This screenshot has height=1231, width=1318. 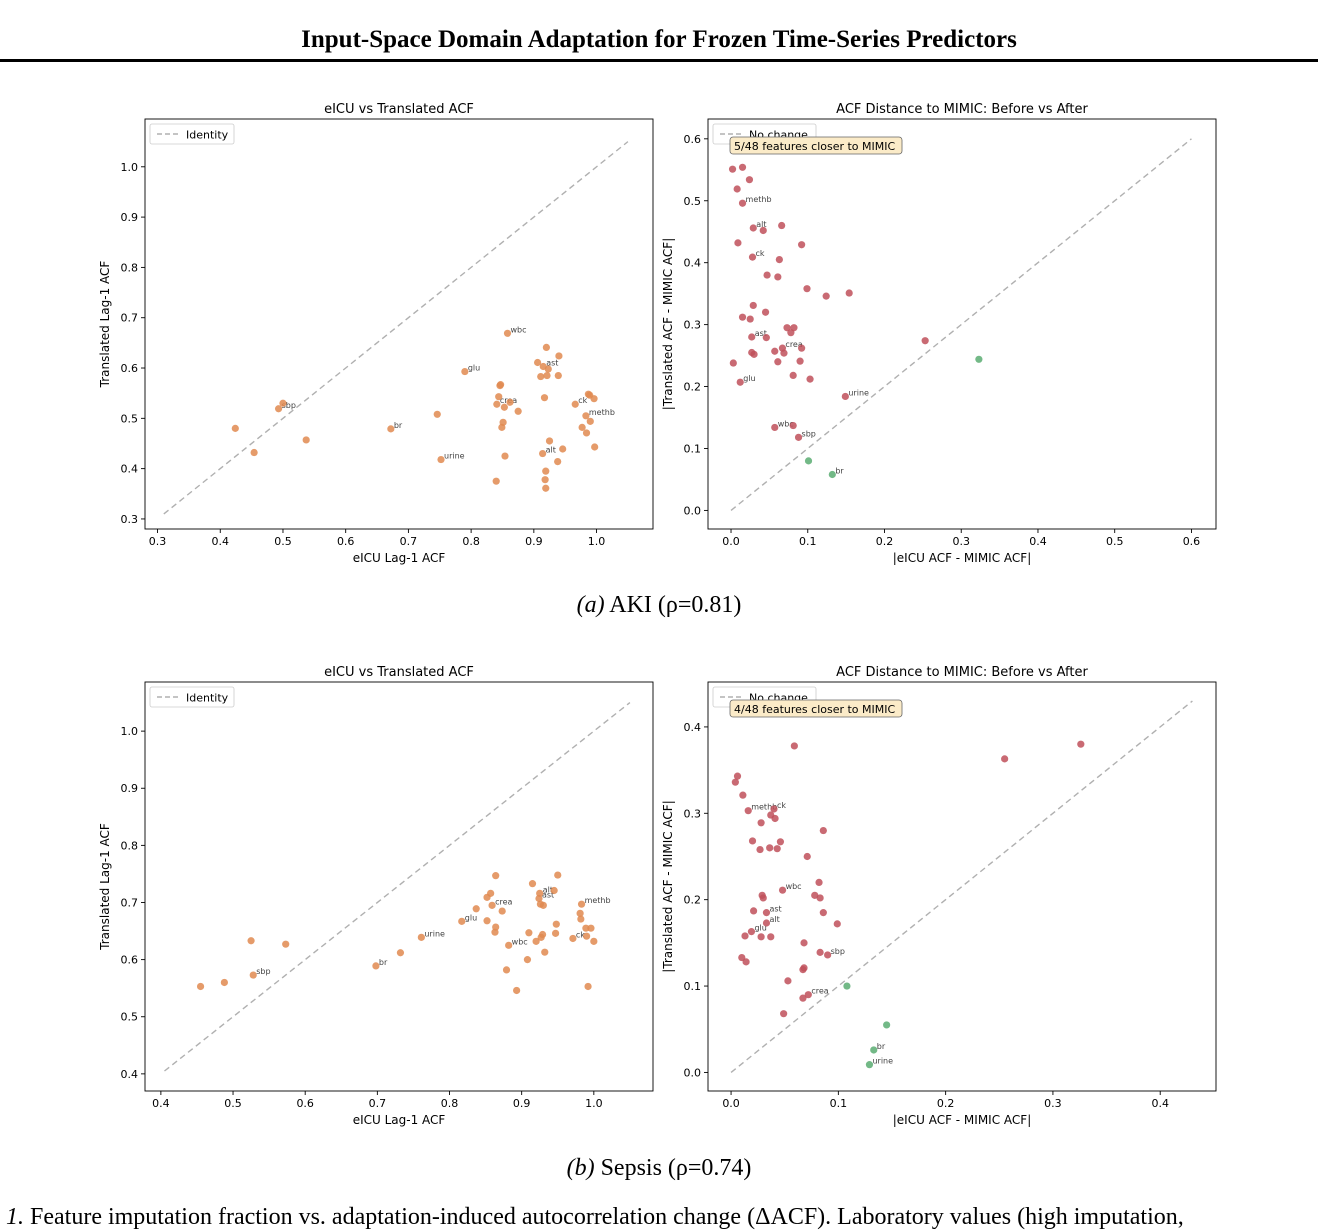 What do you see at coordinates (582, 400) in the screenshot?
I see `point-label: ck` at bounding box center [582, 400].